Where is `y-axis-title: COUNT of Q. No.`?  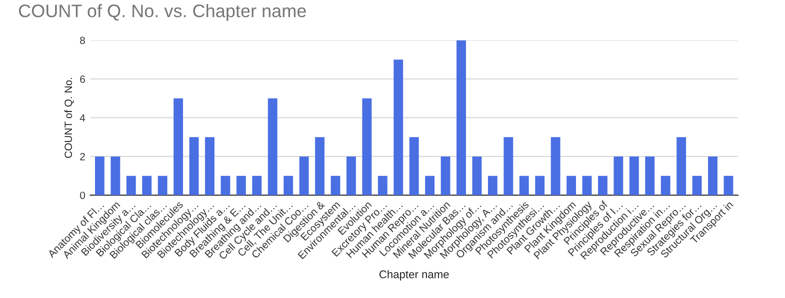 y-axis-title: COUNT of Q. No. is located at coordinates (69, 118).